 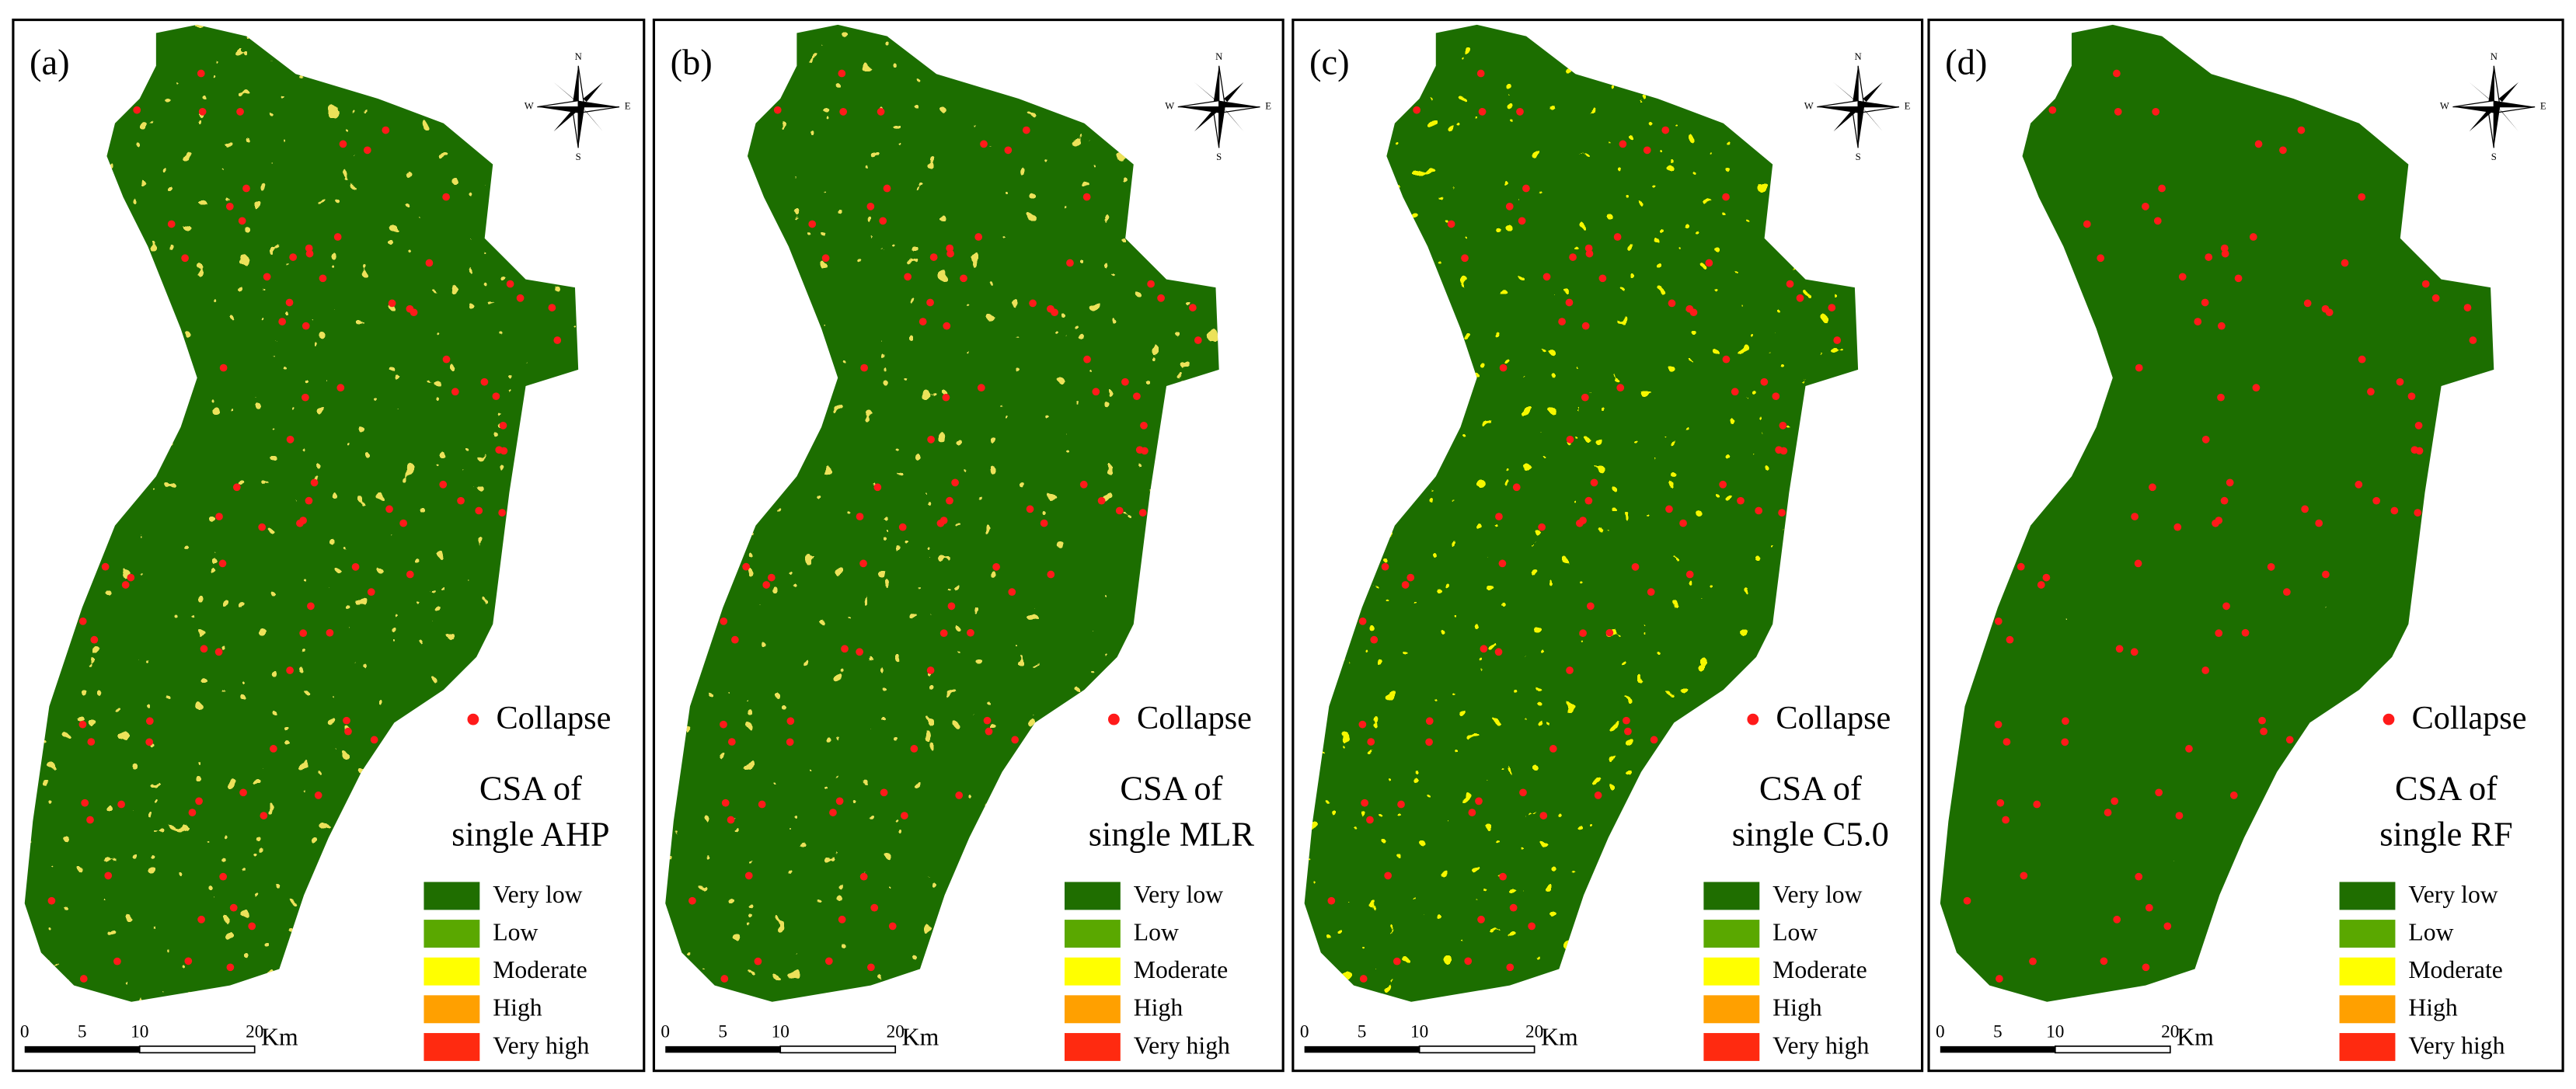 I want to click on panel-label: (a), so click(x=50, y=63).